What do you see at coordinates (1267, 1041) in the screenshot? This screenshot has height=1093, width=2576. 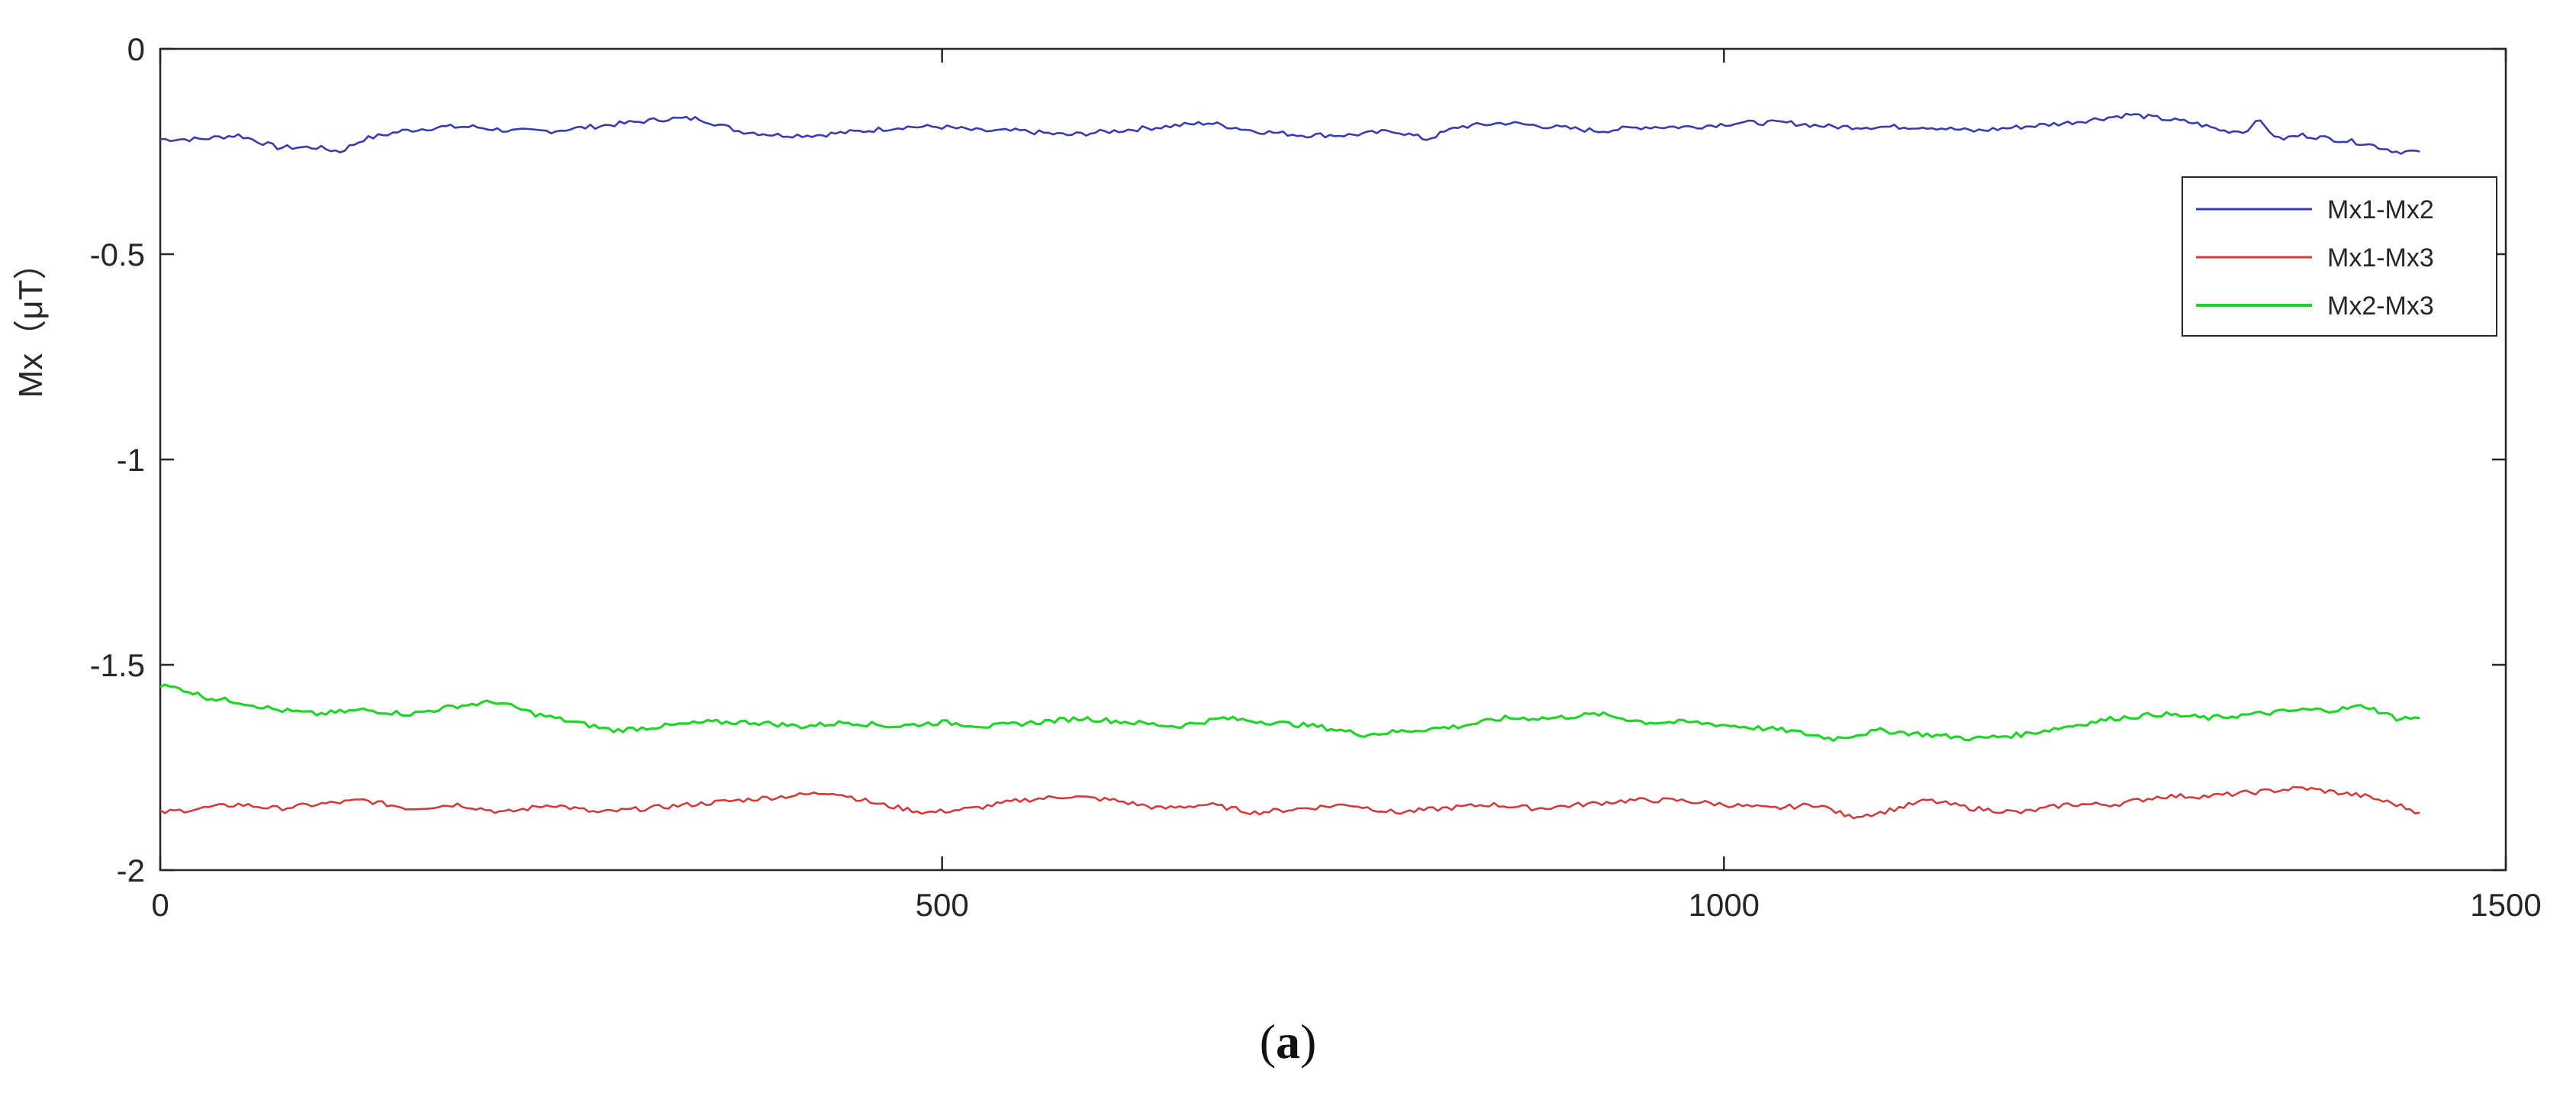 I see `caption-open-paren: (` at bounding box center [1267, 1041].